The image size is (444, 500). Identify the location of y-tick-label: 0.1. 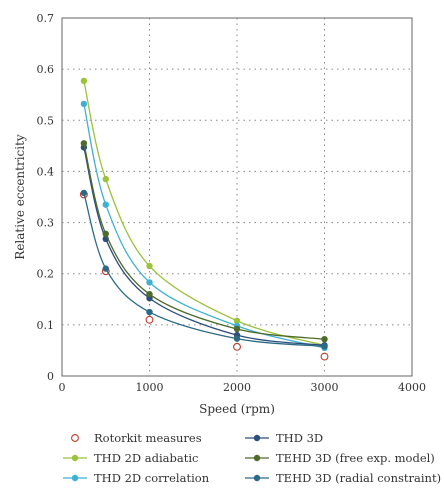
(46, 325).